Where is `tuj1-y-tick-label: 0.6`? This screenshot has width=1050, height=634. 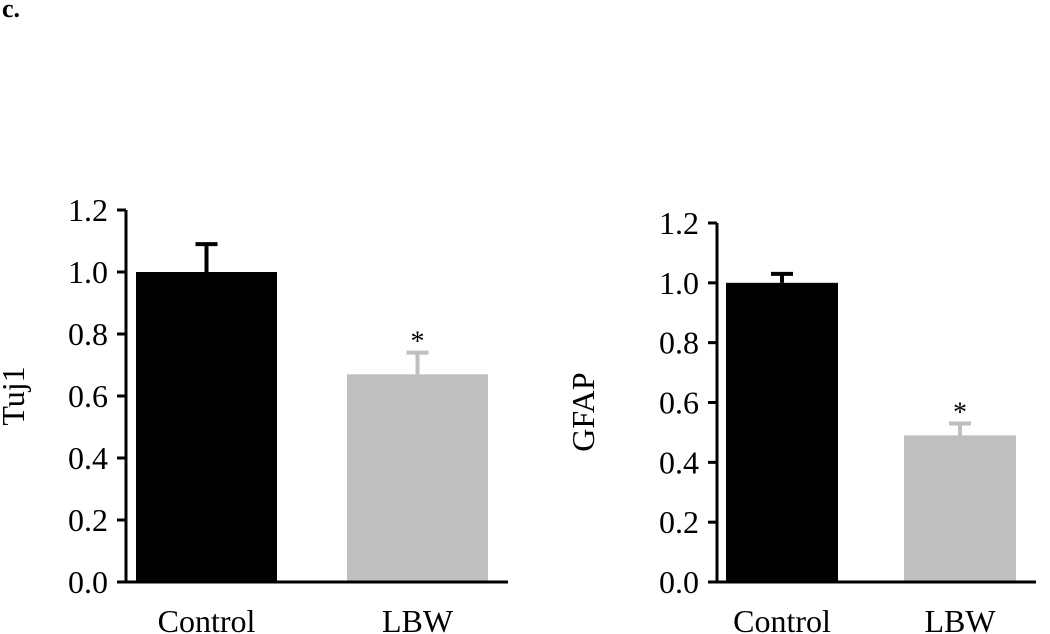
tuj1-y-tick-label: 0.6 is located at coordinates (88, 396).